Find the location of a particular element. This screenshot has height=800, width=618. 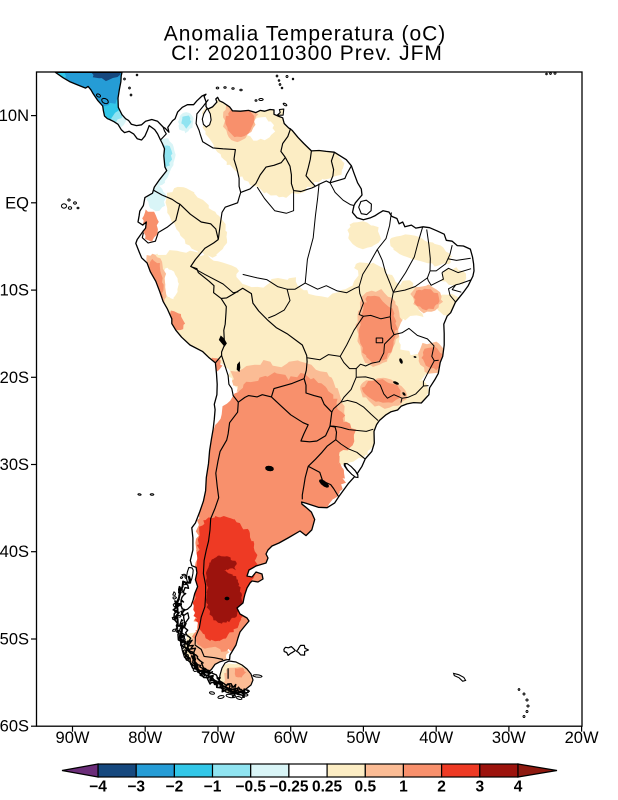

svg-text: 10N is located at coordinates (14, 116).